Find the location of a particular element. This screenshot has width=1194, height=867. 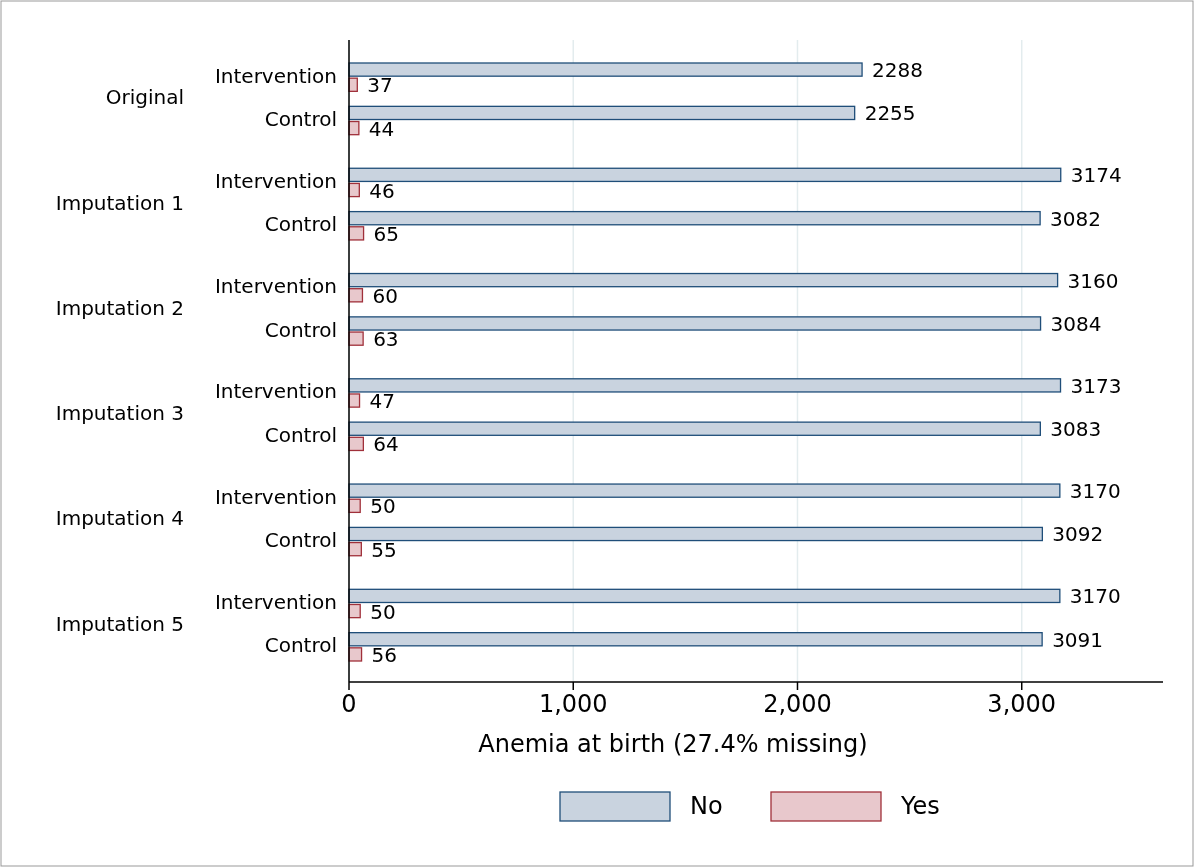

data-label: 3091 is located at coordinates (1078, 639).